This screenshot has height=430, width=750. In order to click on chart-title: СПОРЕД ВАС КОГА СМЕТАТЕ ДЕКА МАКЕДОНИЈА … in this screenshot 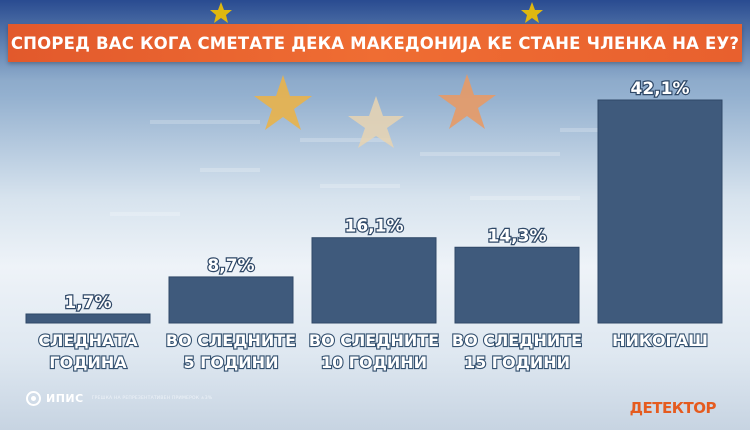, I will do `click(375, 43)`.